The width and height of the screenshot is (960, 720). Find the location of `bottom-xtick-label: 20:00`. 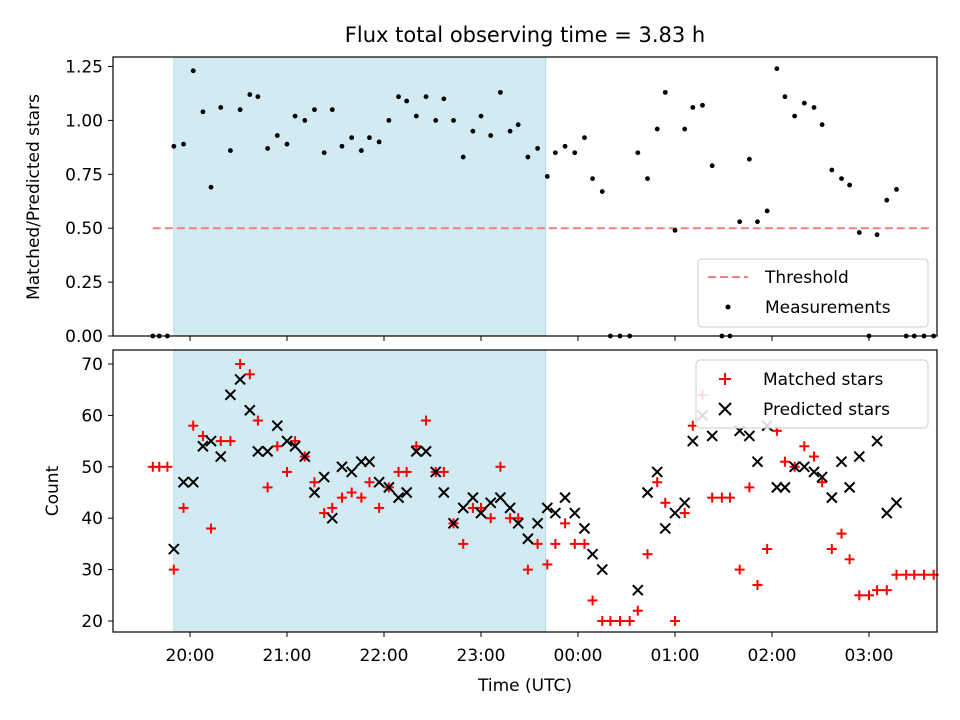

bottom-xtick-label: 20:00 is located at coordinates (190, 656).